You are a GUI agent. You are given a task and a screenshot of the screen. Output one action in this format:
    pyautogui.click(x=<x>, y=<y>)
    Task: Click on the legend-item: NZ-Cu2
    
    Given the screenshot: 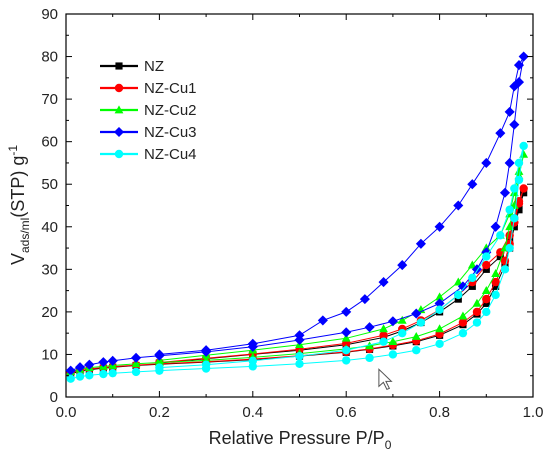 What is the action you would take?
    pyautogui.click(x=148, y=110)
    